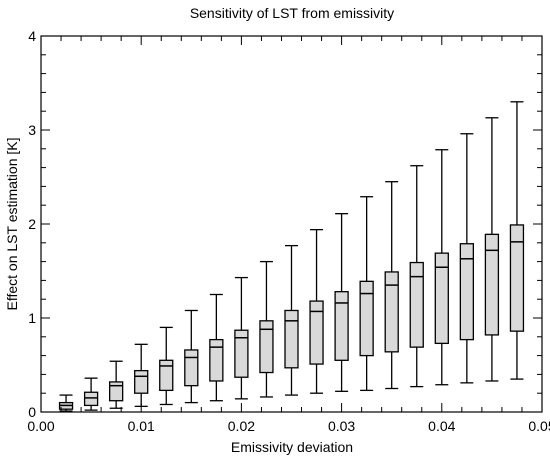 The image size is (550, 458). I want to click on x-tick-label: 0.00, so click(40, 426).